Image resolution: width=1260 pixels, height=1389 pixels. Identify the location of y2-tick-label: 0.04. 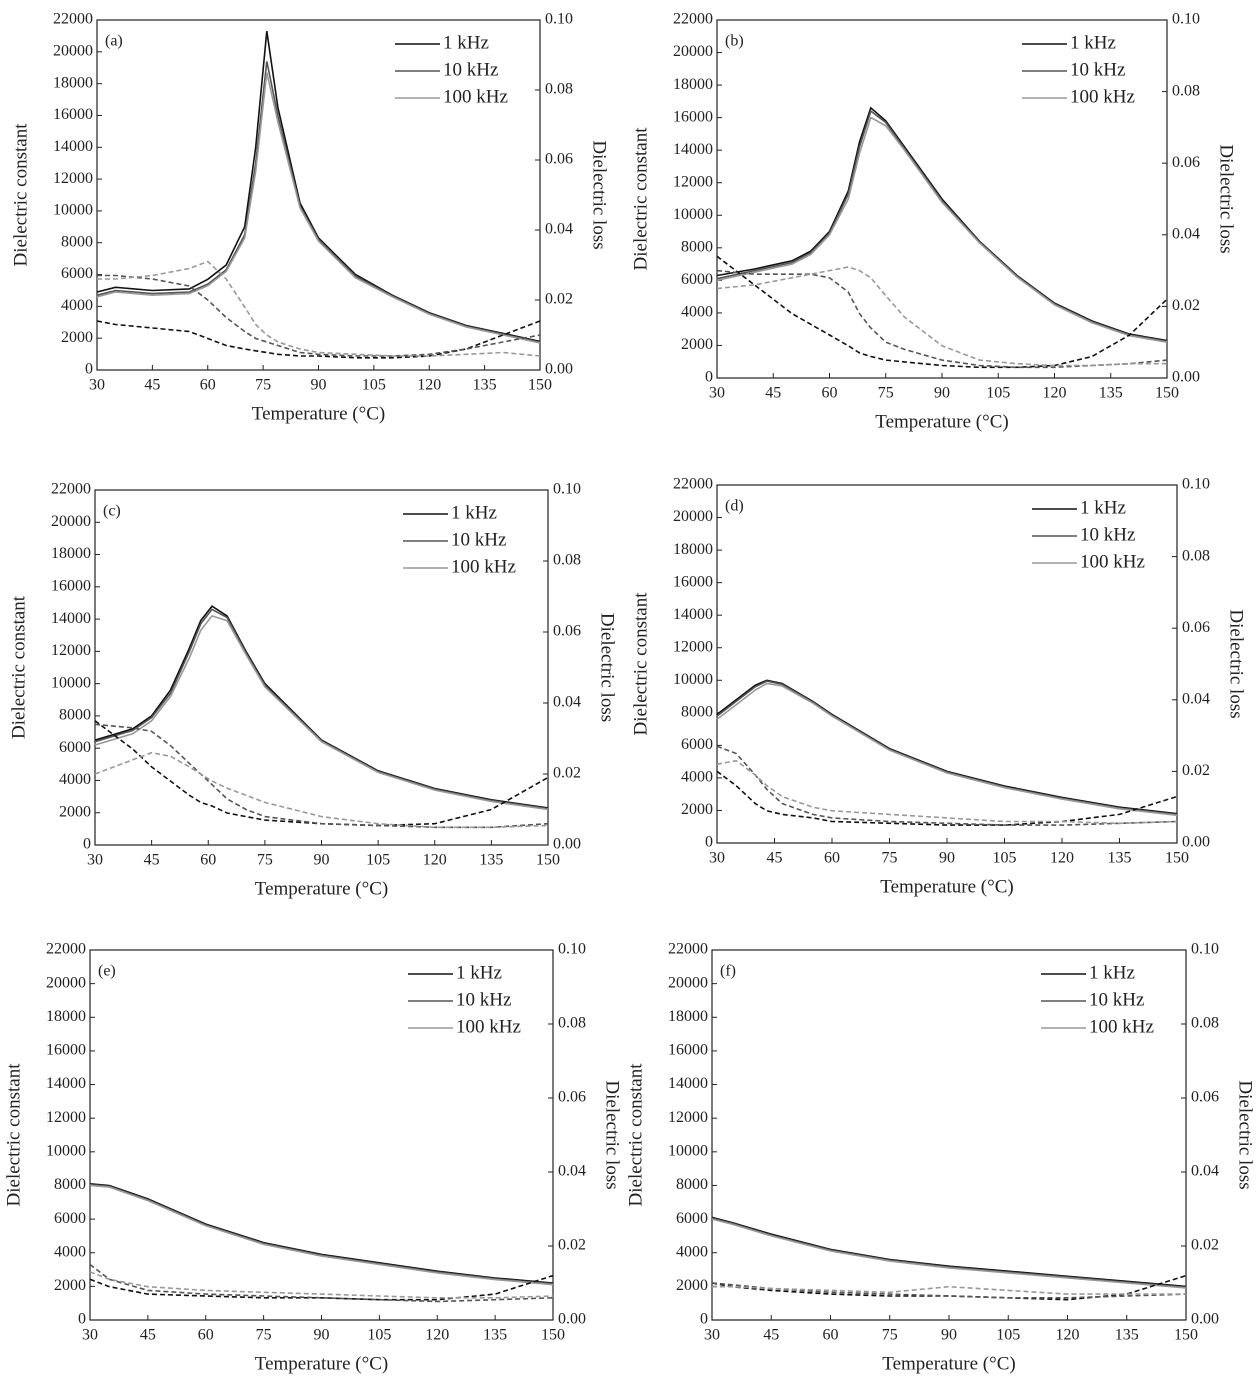
(1196, 698).